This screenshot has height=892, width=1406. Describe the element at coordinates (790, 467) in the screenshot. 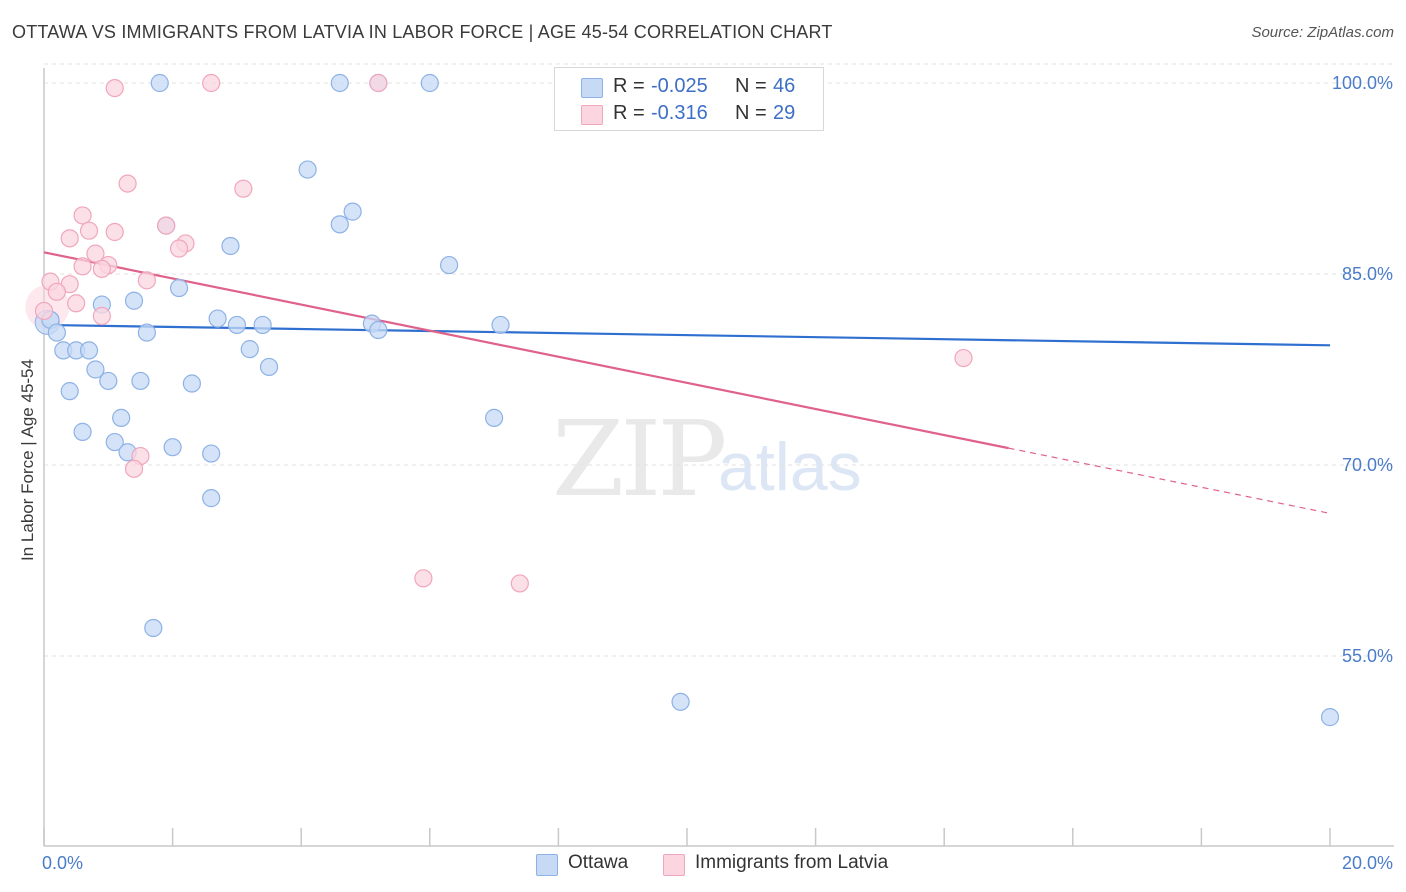

I see `watermark-atlas: atlas` at that location.